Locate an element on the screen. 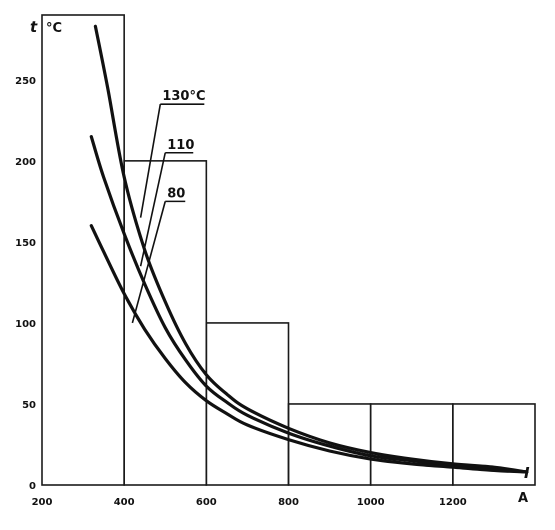  annotation-label: 110 is located at coordinates (180, 145).